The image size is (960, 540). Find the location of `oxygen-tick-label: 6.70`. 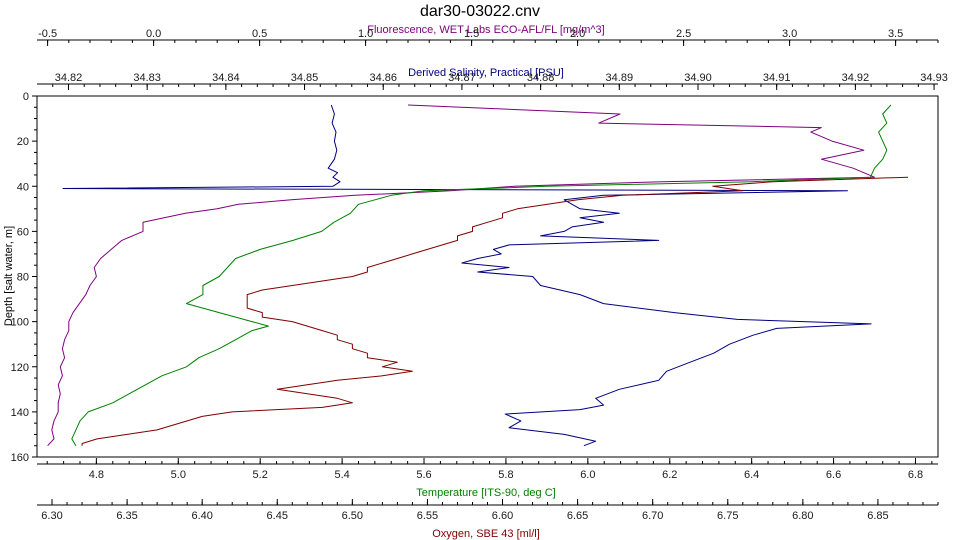

oxygen-tick-label: 6.70 is located at coordinates (652, 516).